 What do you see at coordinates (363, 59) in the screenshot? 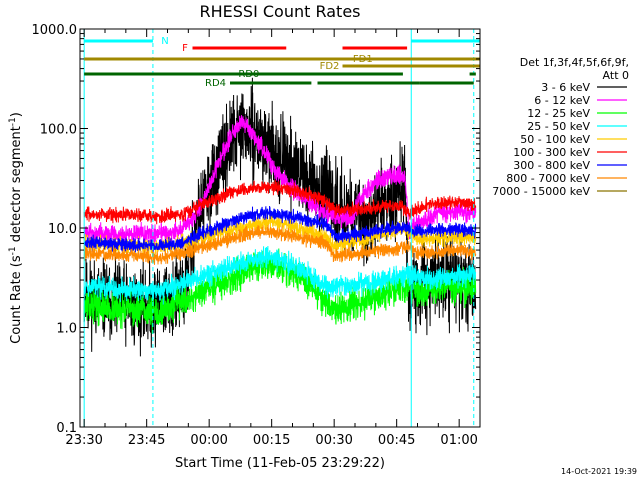
I see `flag-label-fd1: FD1` at bounding box center [363, 59].